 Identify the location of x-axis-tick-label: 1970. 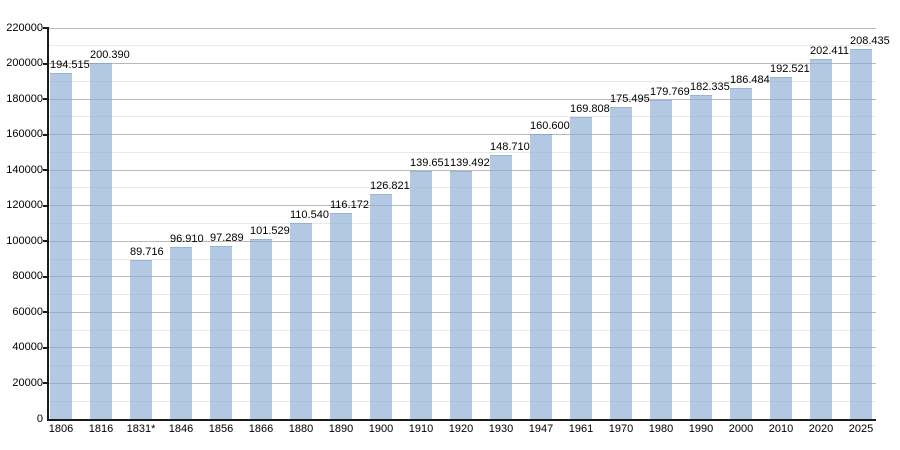
(621, 429).